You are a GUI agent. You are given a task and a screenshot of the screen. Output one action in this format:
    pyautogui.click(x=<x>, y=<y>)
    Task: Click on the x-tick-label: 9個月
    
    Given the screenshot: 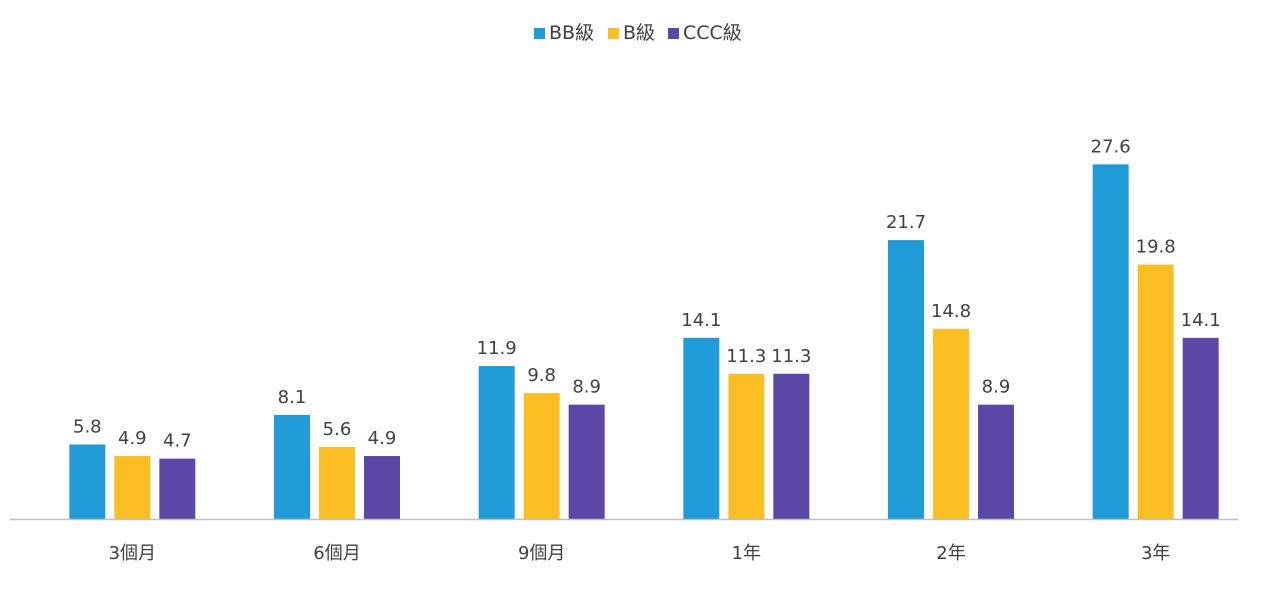 What is the action you would take?
    pyautogui.click(x=541, y=553)
    